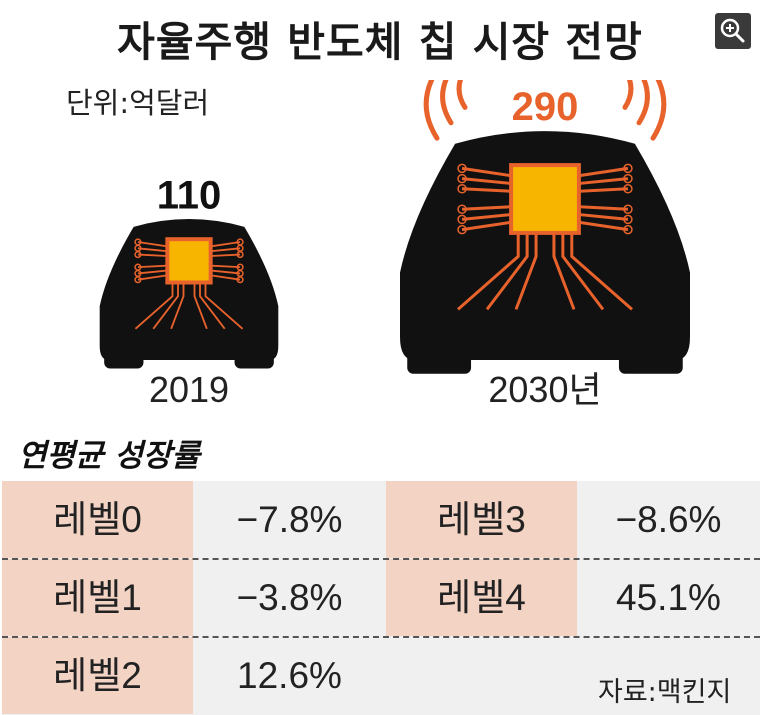 The height and width of the screenshot is (715, 760). What do you see at coordinates (380, 42) in the screenshot?
I see `chart-title: 자율주행 반도체 칩 시장 전망` at bounding box center [380, 42].